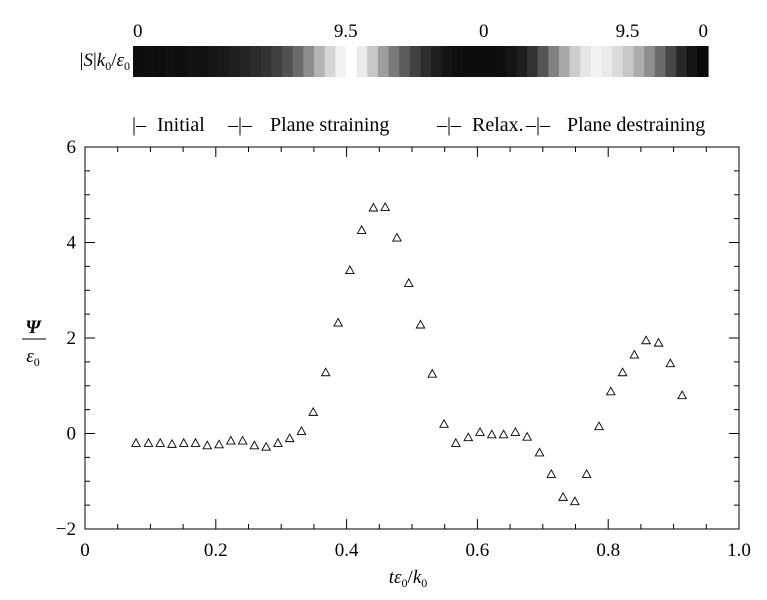  I want to click on x-tick-label: 0.8, so click(608, 550).